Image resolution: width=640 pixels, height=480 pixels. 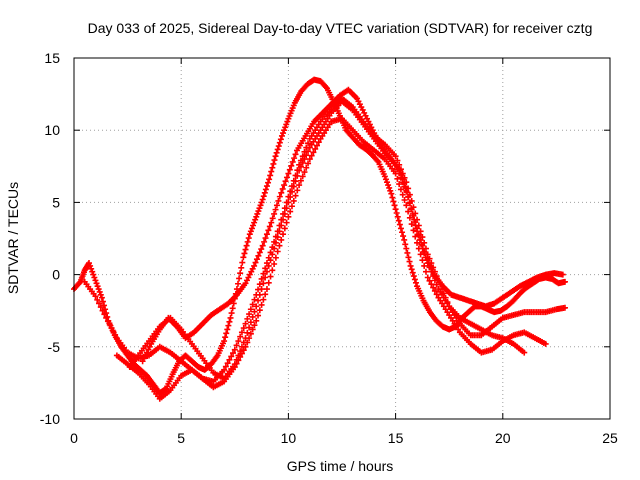 What do you see at coordinates (50, 419) in the screenshot?
I see `y-tick-label: -10` at bounding box center [50, 419].